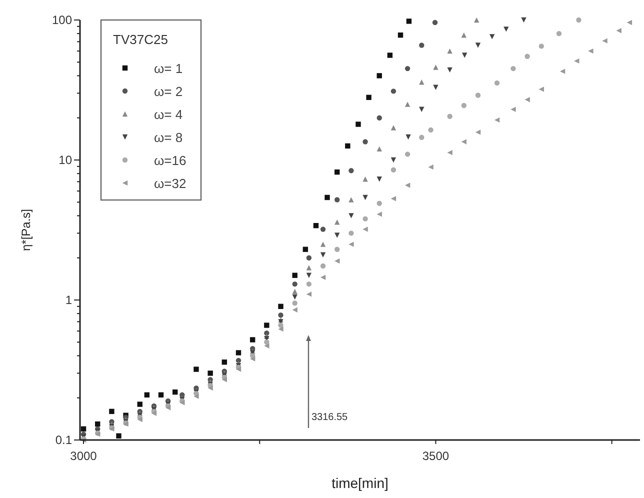 This screenshot has height=498, width=644. Describe the element at coordinates (26, 230) in the screenshot. I see `y-axis-title: η*[Pa.s]` at that location.